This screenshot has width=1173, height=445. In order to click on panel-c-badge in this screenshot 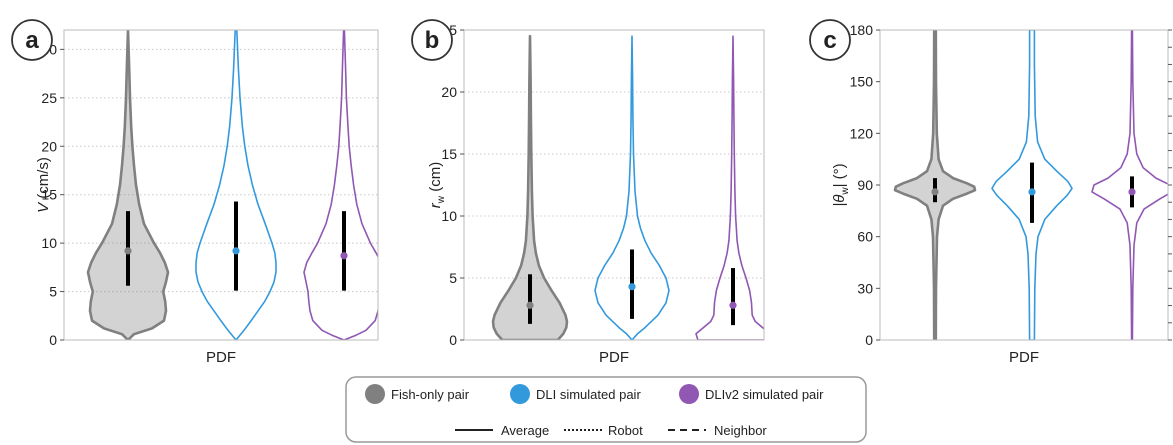, I will do `click(830, 40)`.